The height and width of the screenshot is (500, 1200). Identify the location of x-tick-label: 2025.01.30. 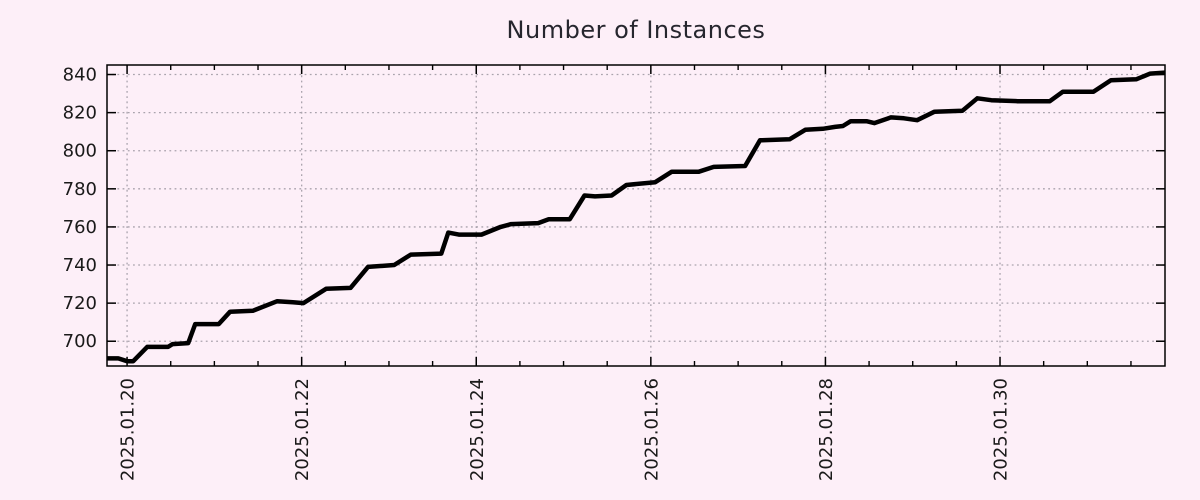
(1001, 429).